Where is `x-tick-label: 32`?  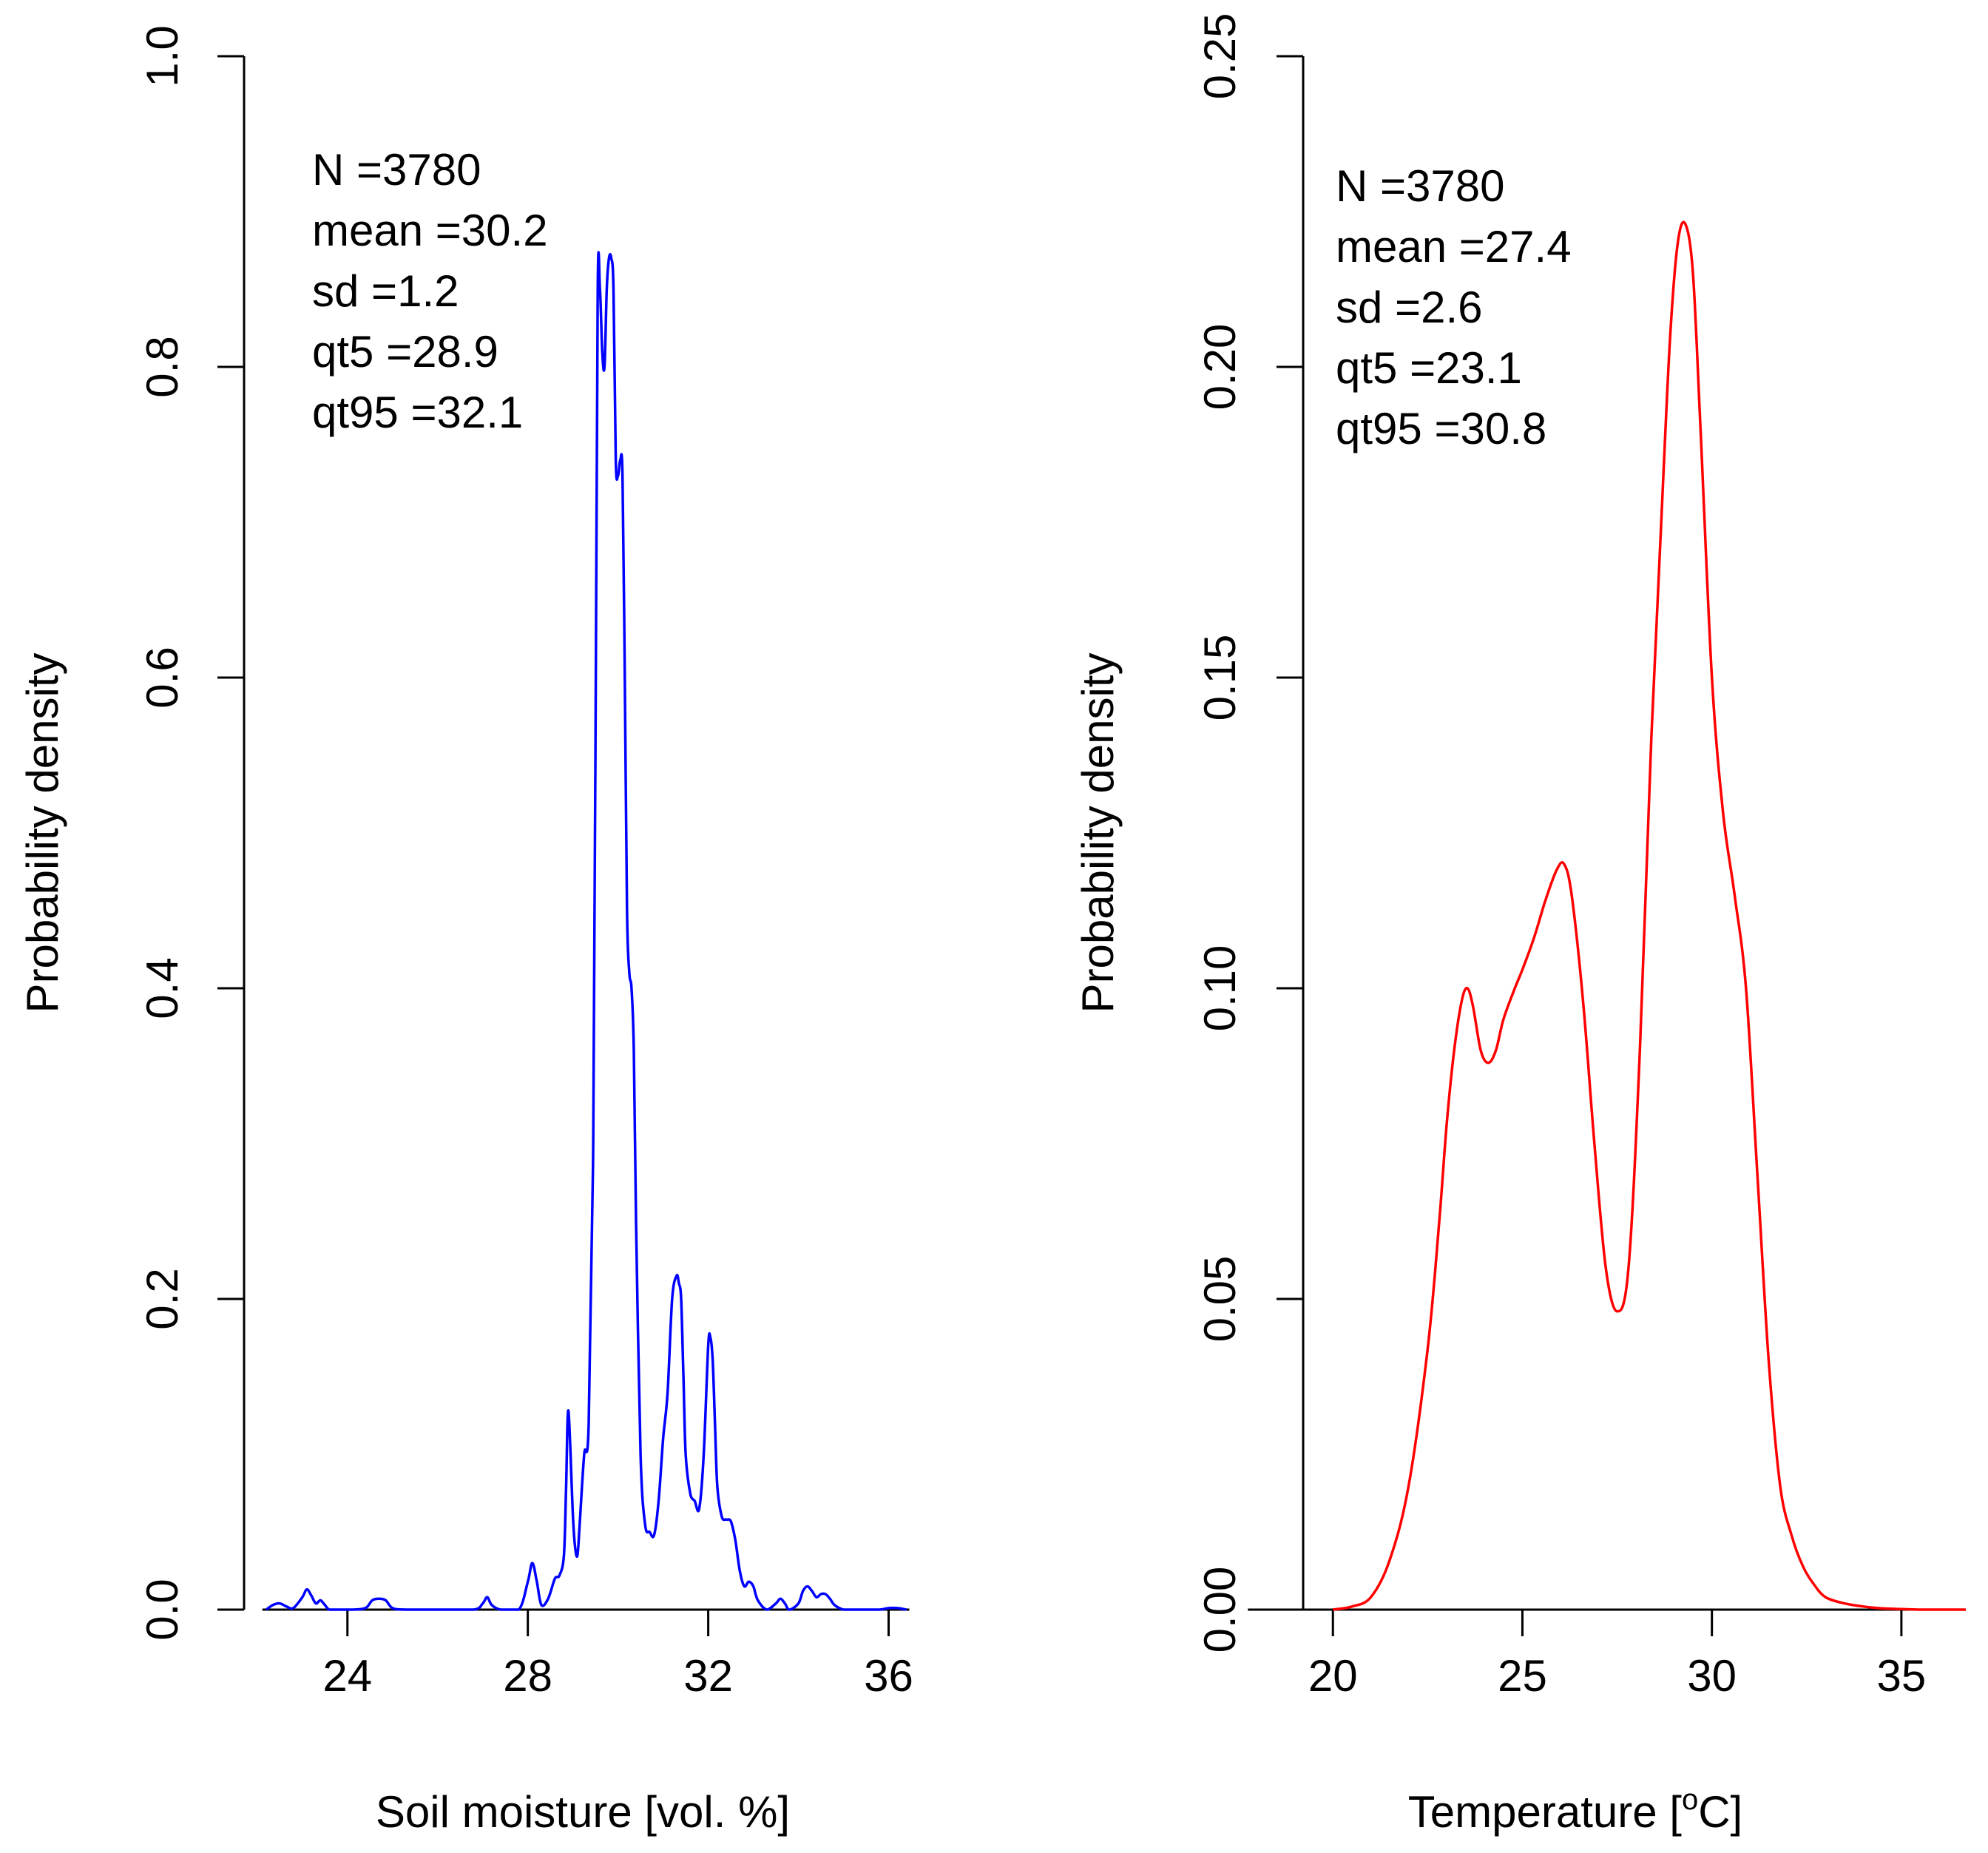 x-tick-label: 32 is located at coordinates (708, 1676).